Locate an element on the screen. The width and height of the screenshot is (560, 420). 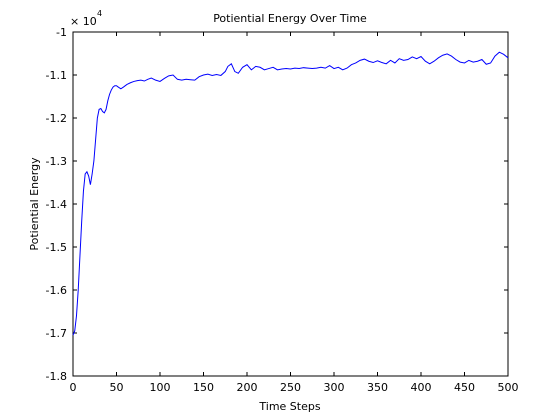
y-tick-labels: -1.8 -1.7 -1.6 -1.5 -1.4 -1.3 -1.2 -1.1 -1 is located at coordinates (56, 204).